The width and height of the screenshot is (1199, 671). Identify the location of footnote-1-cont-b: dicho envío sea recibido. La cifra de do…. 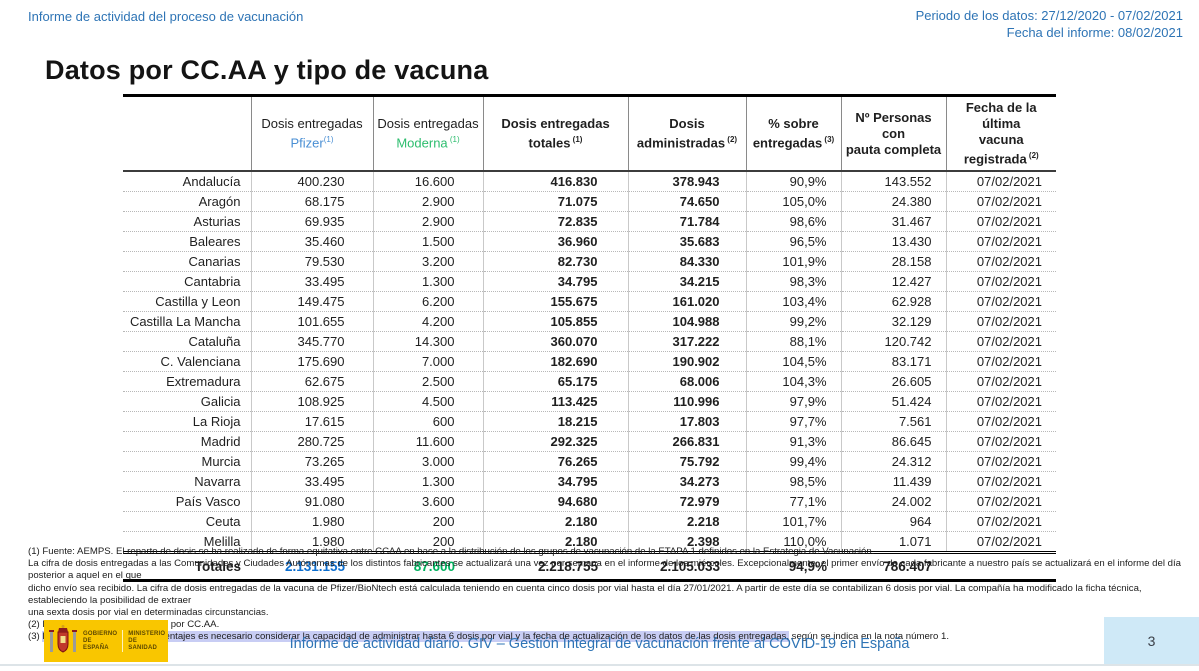
(585, 594).